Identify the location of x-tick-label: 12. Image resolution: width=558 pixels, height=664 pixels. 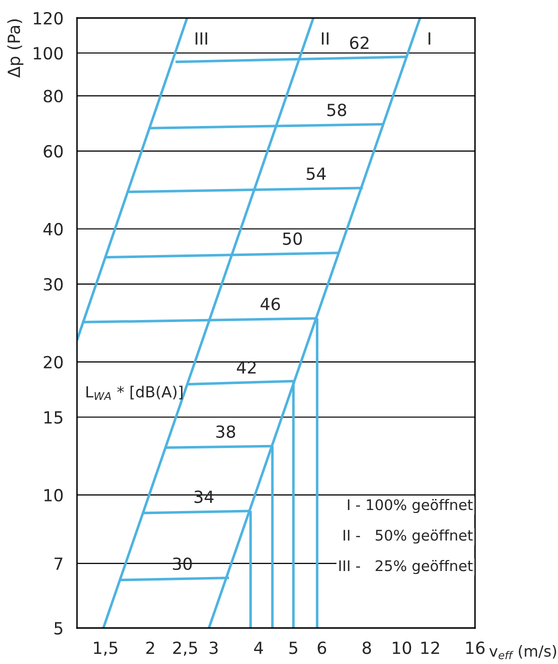
(430, 647).